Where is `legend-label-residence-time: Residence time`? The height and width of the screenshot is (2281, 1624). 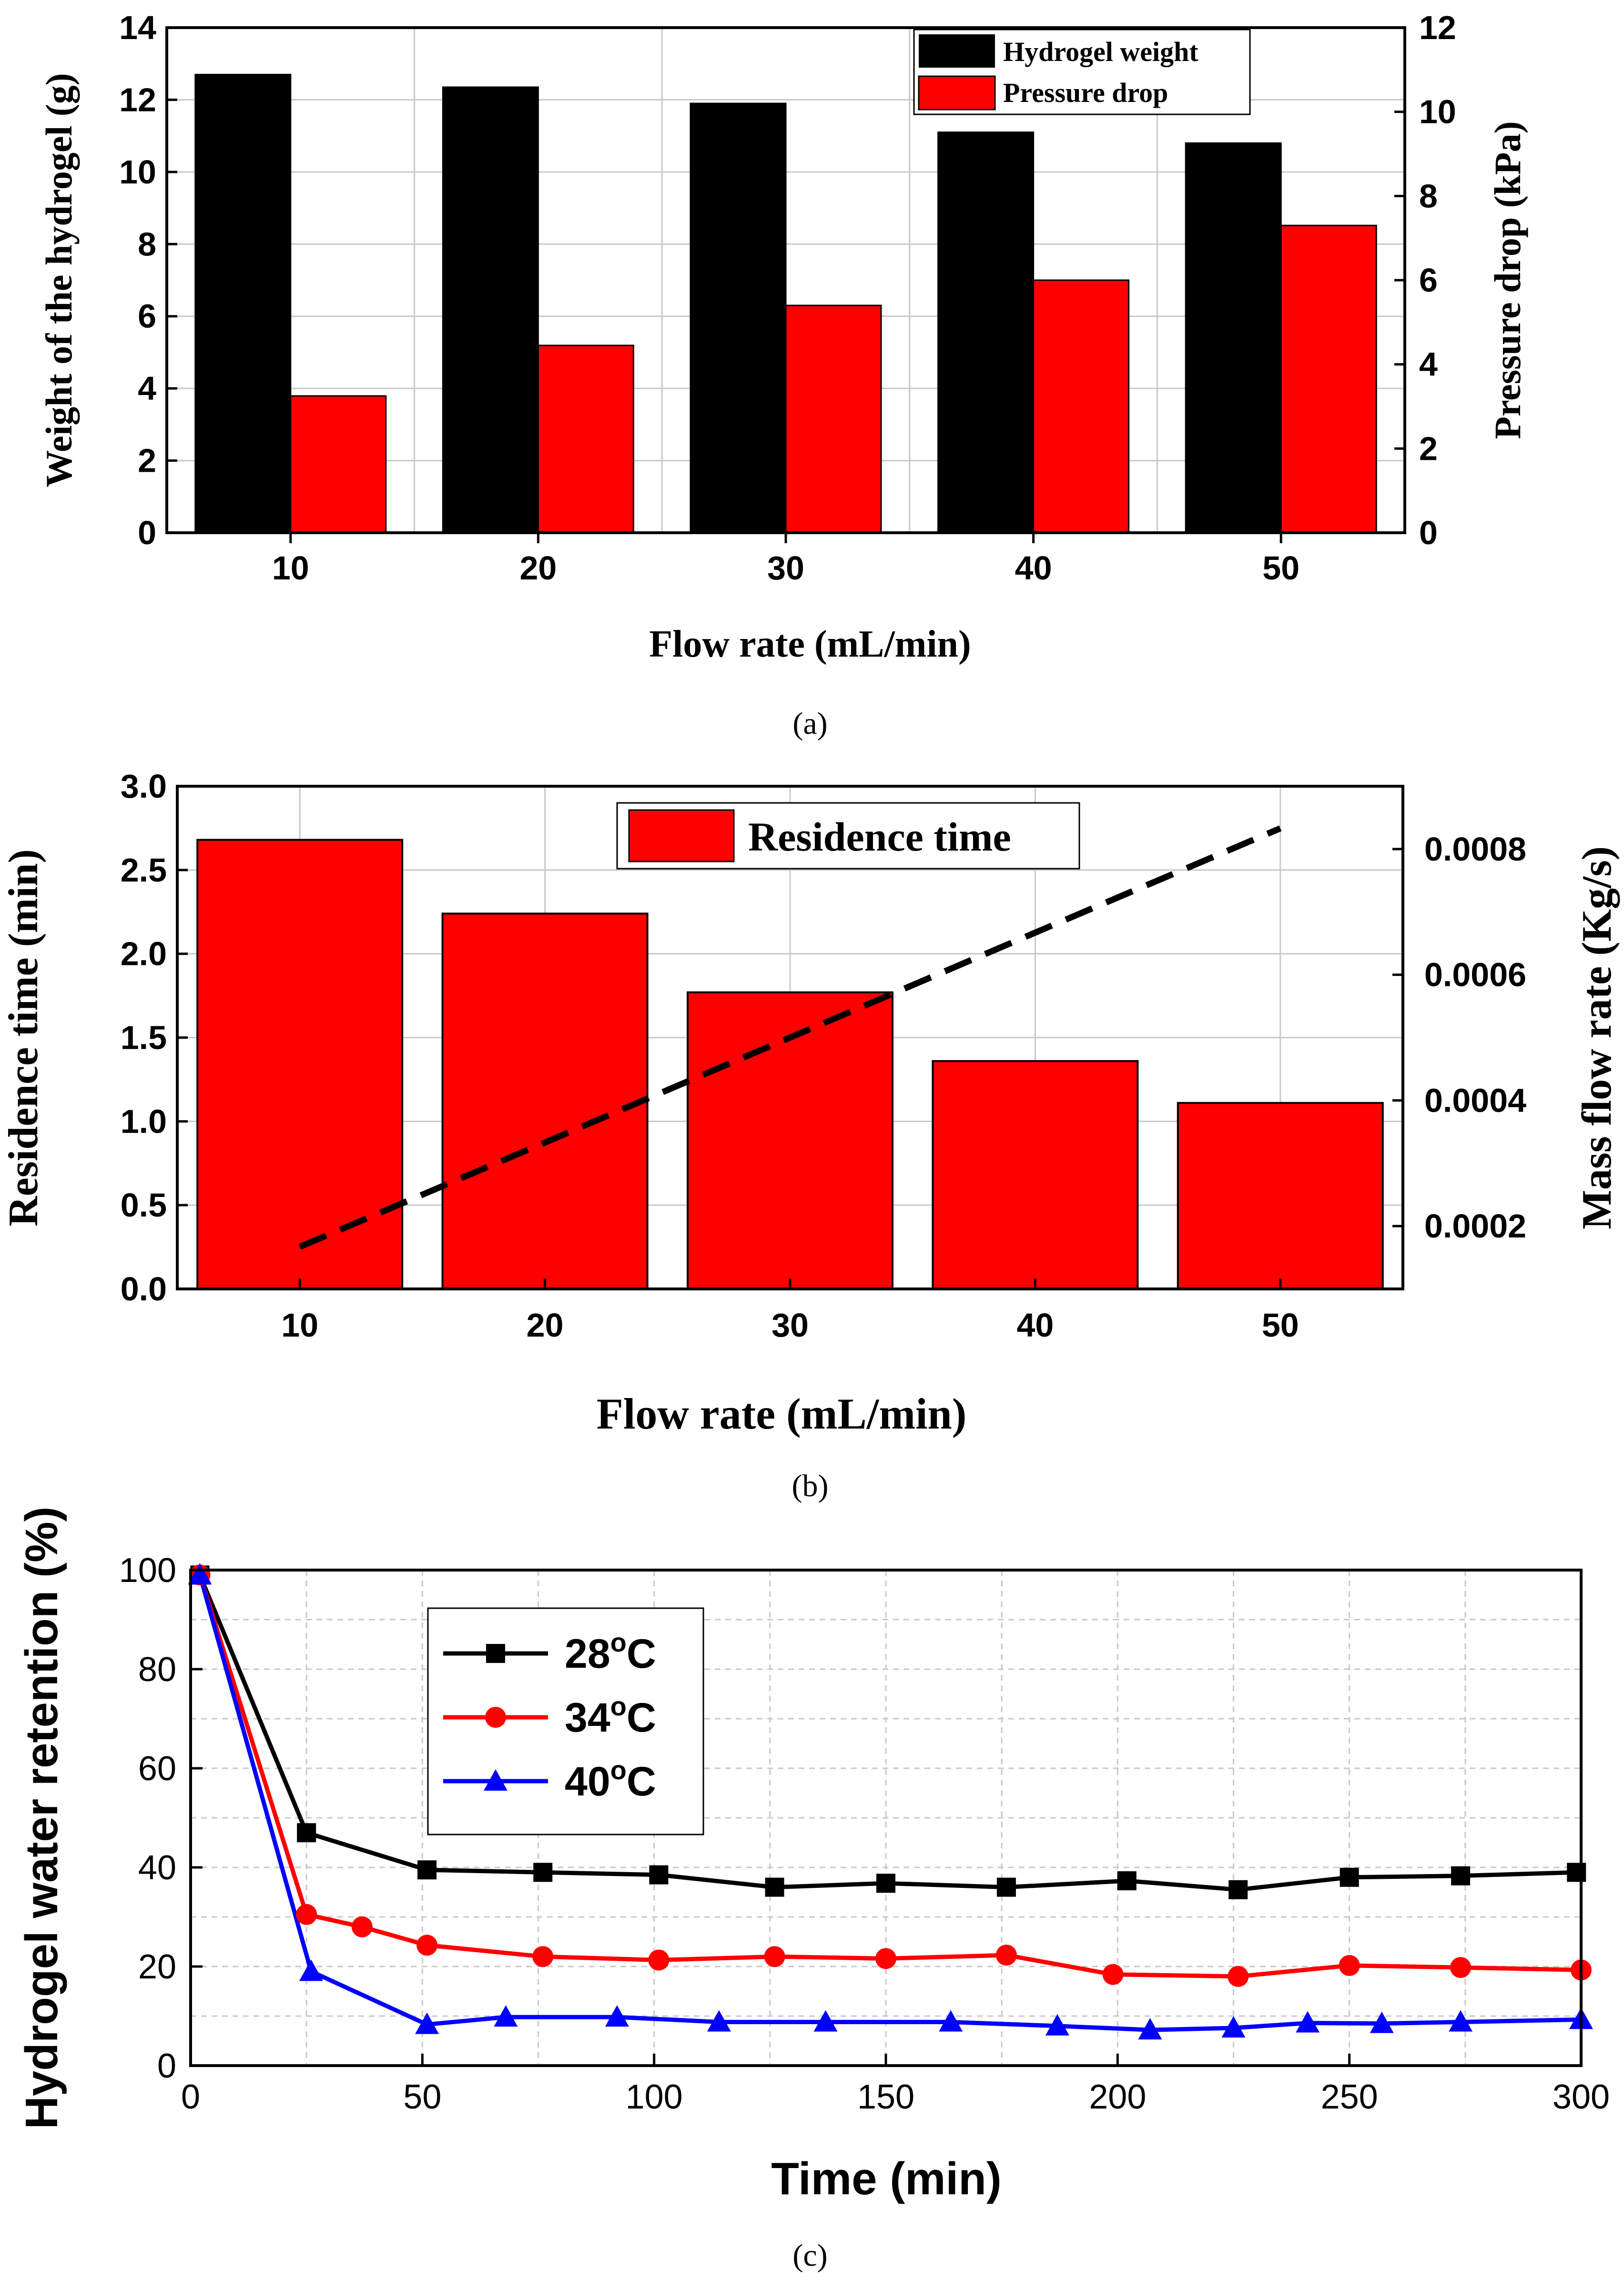
legend-label-residence-time: Residence time is located at coordinates (879, 837).